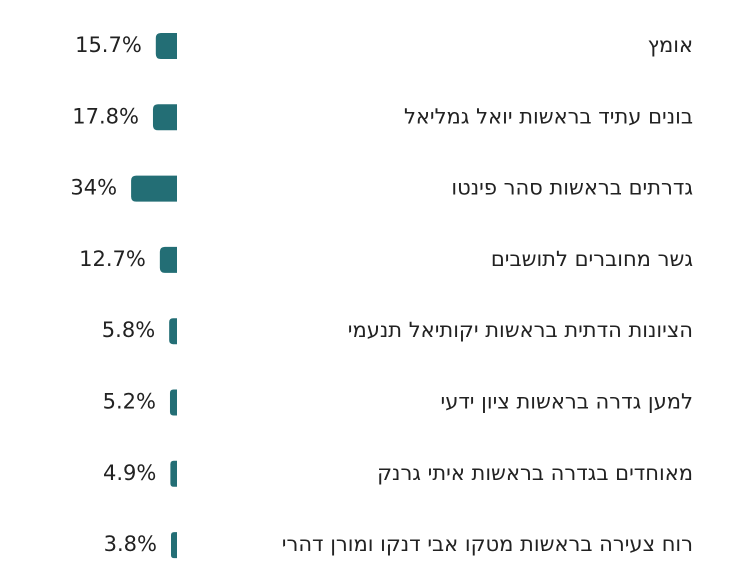 Image resolution: width=738 pixels, height=579 pixels. What do you see at coordinates (93, 188) in the screenshot?
I see `bar-value-label: 34%` at bounding box center [93, 188].